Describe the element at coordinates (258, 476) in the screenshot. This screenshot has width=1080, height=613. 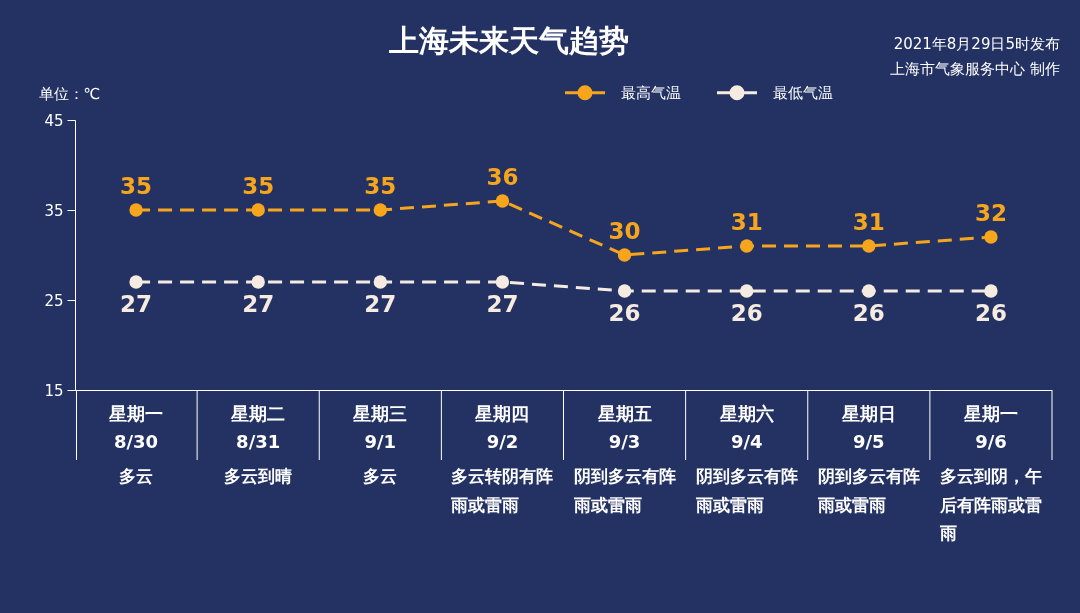
I see `text: 多云到晴` at that location.